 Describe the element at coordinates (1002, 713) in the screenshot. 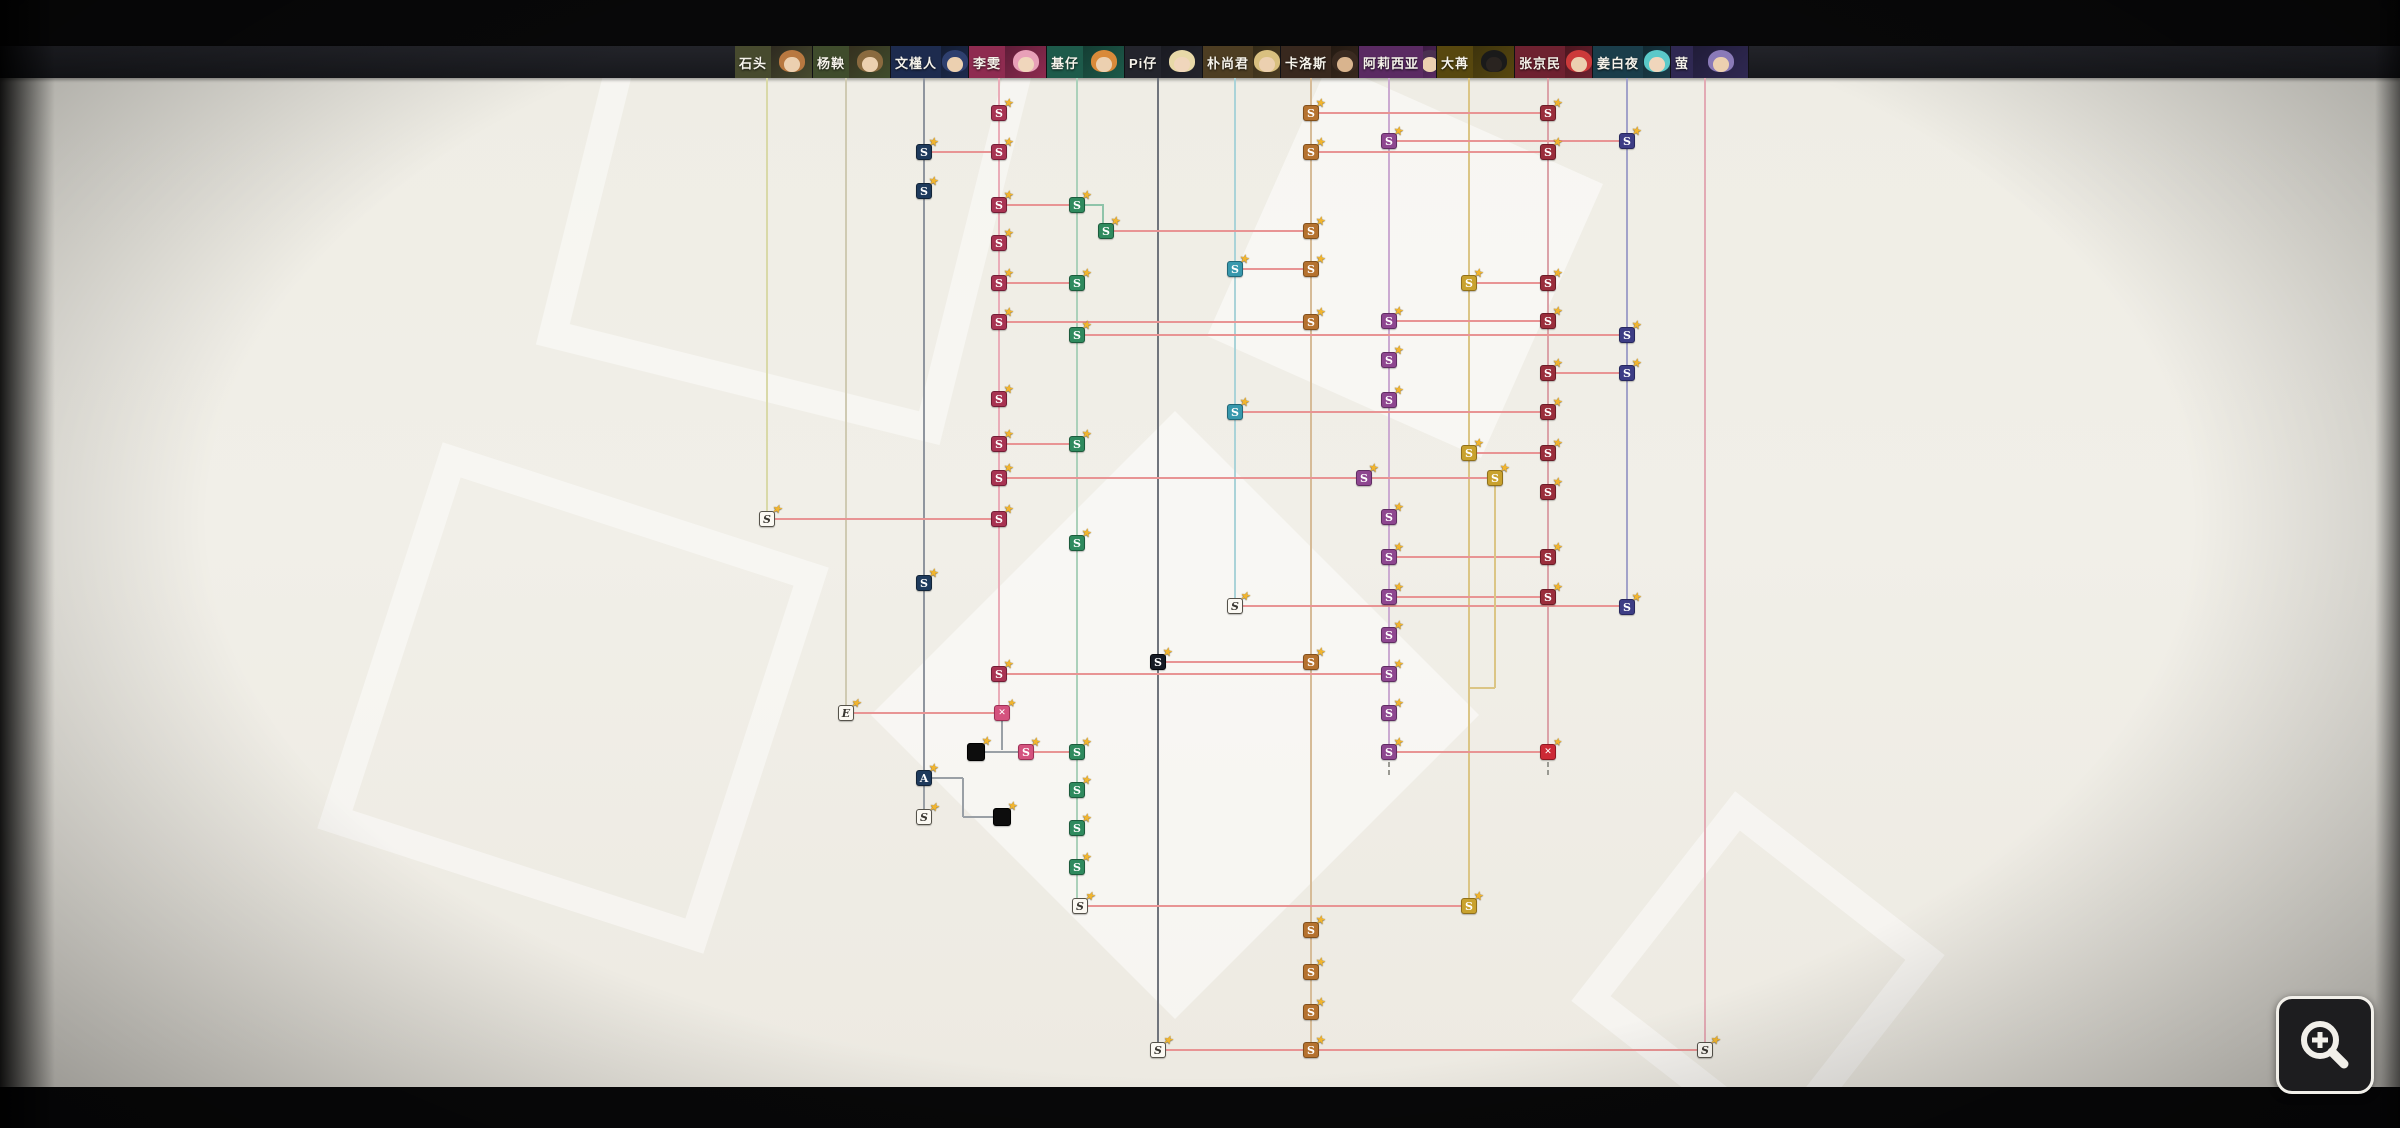

I see `rank-letter: ✕` at that location.